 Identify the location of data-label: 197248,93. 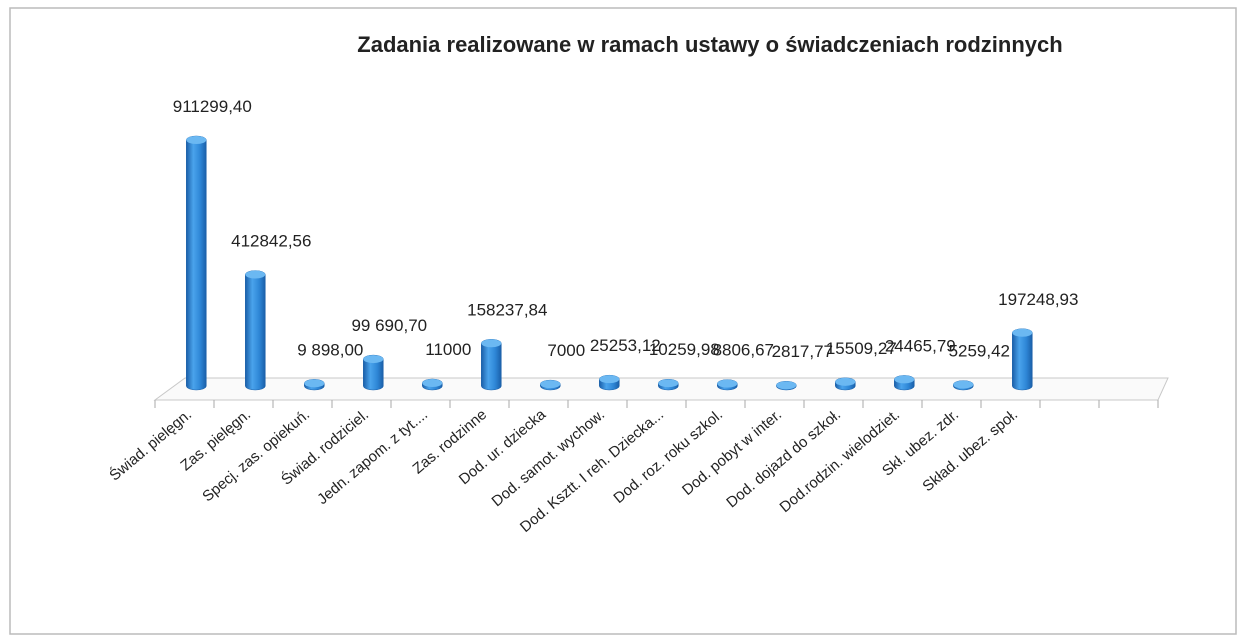
(1038, 299).